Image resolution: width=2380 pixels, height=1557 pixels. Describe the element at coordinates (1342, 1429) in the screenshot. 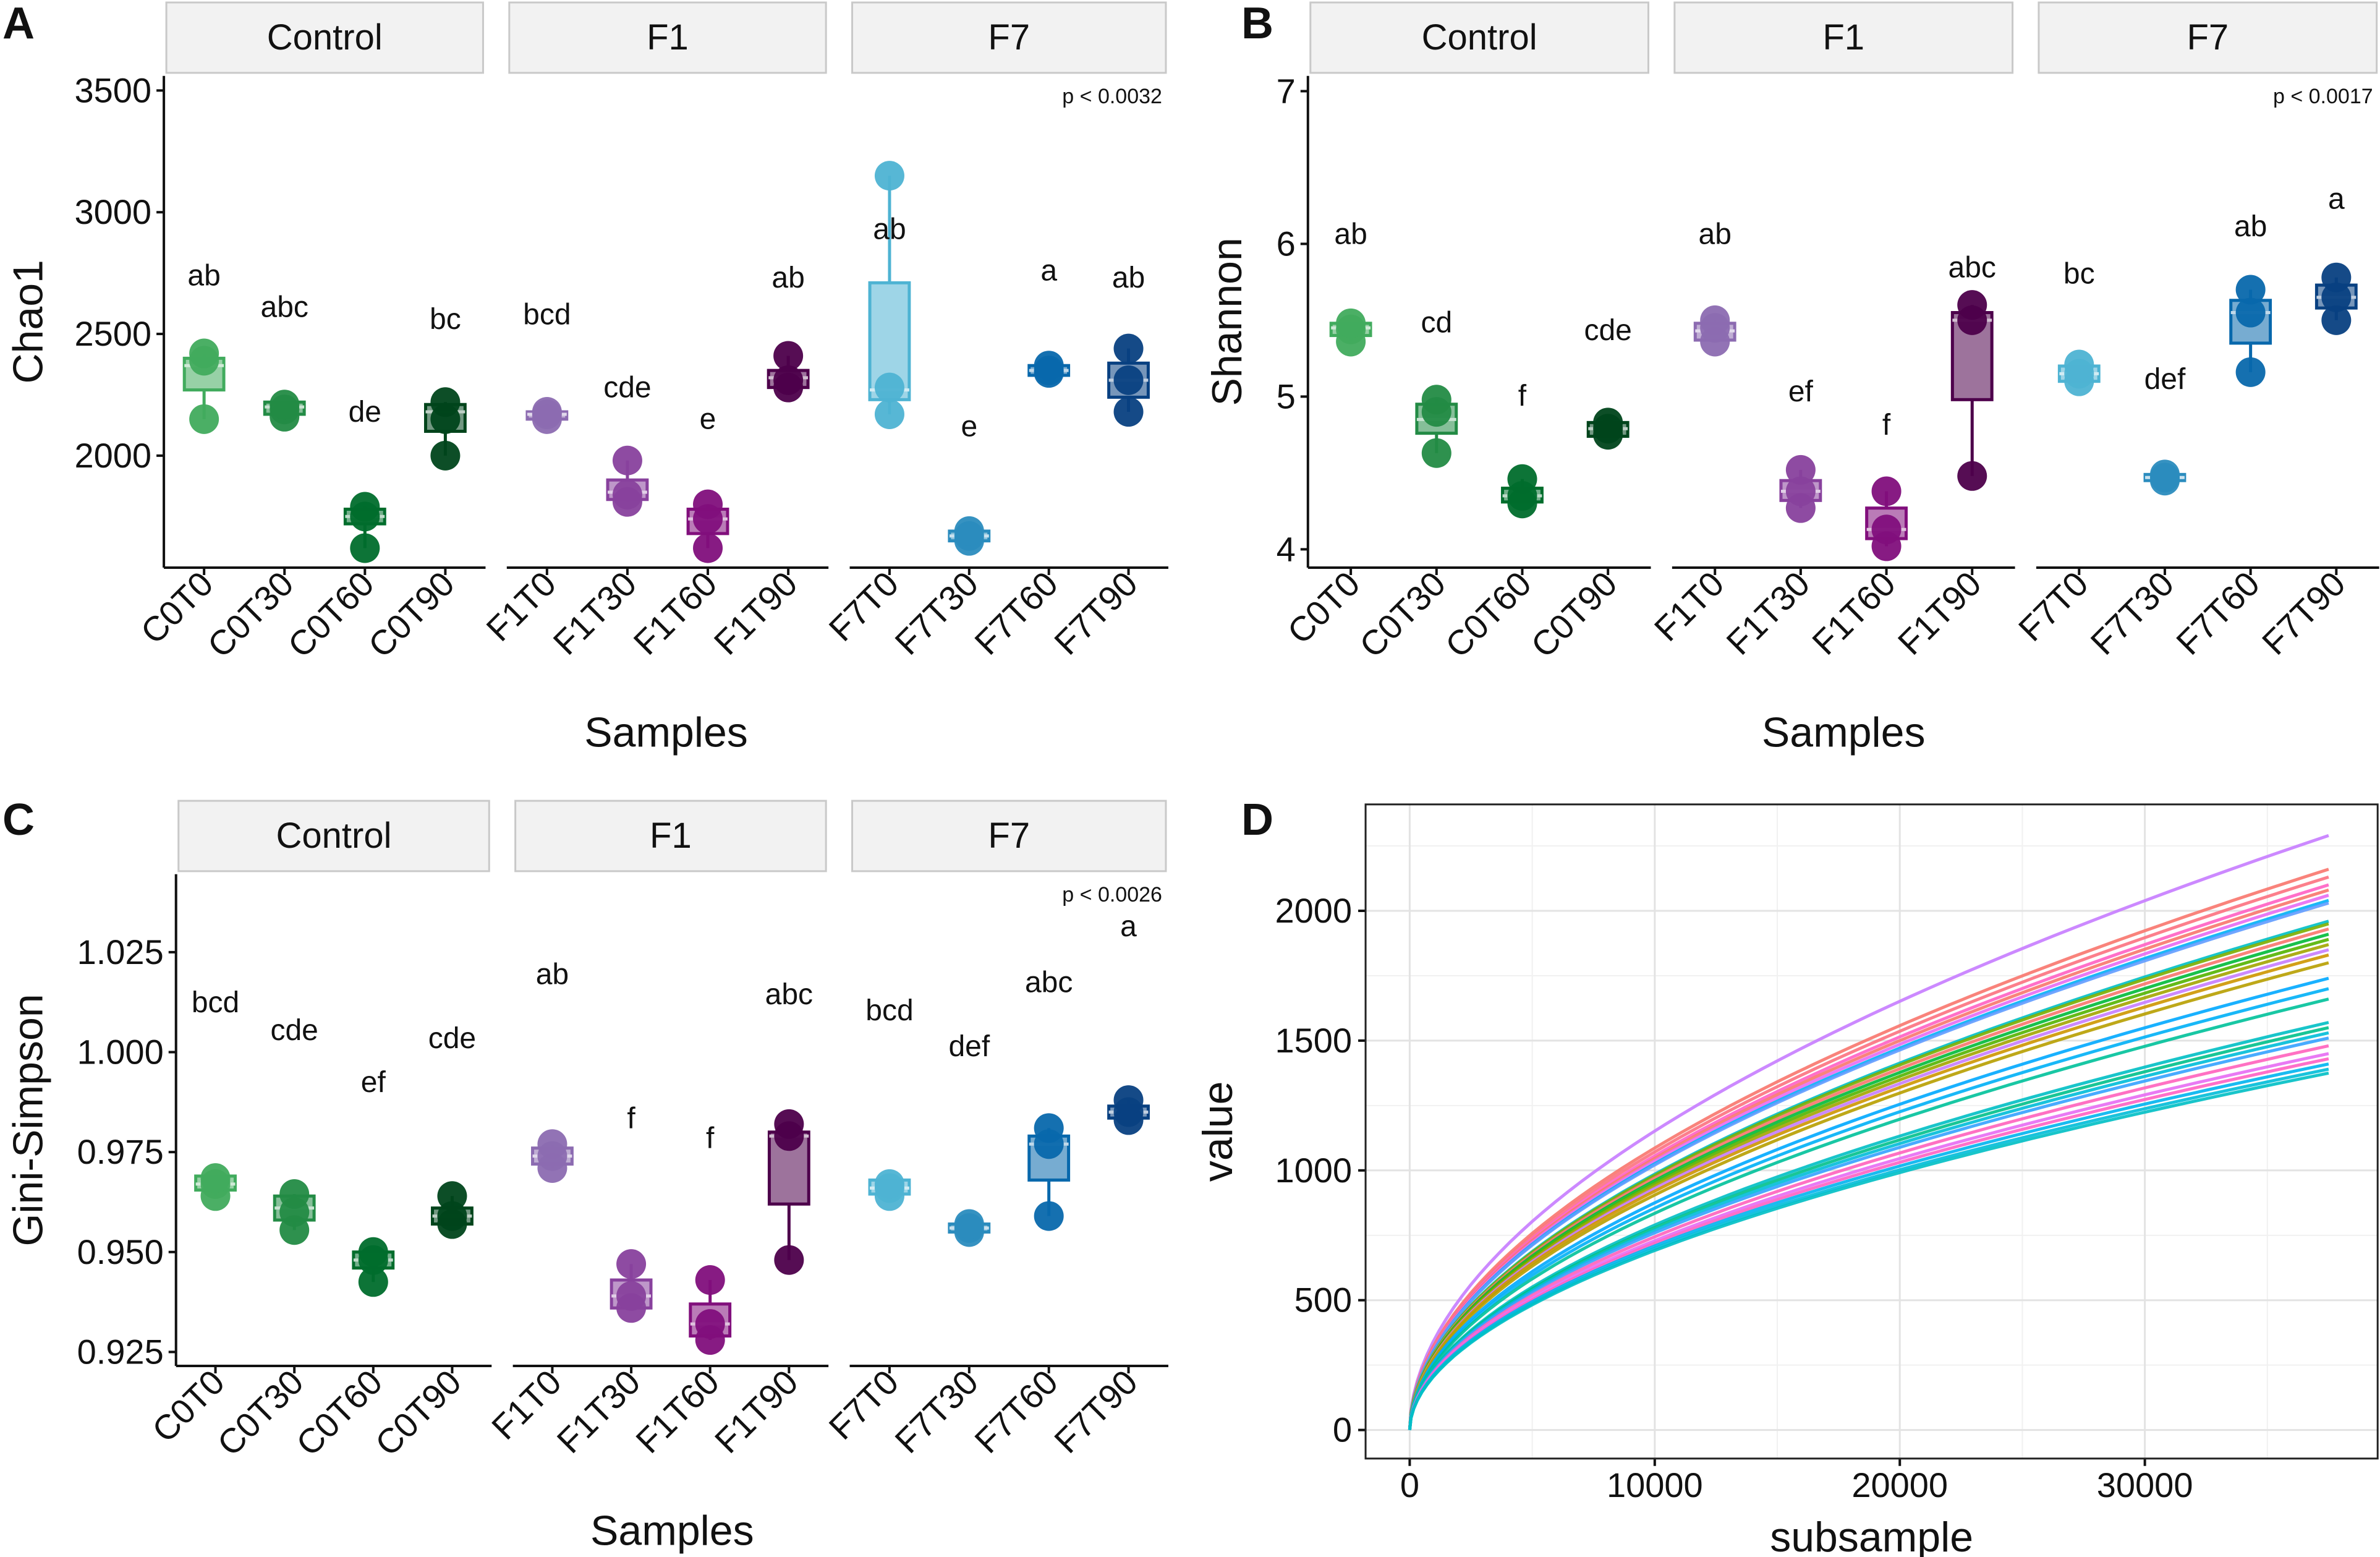

I see `y-tick-label: 0` at that location.